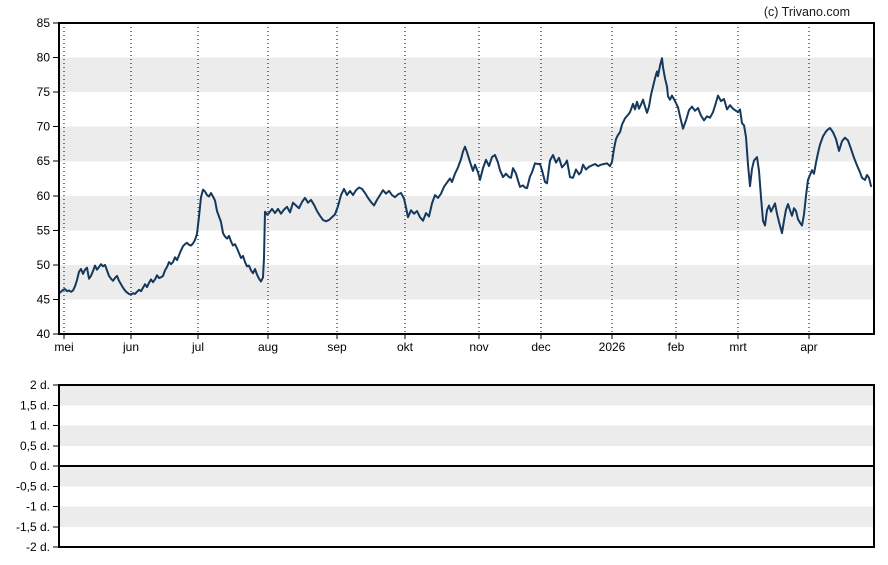  Describe the element at coordinates (405, 347) in the screenshot. I see `x-tick-label: okt` at that location.